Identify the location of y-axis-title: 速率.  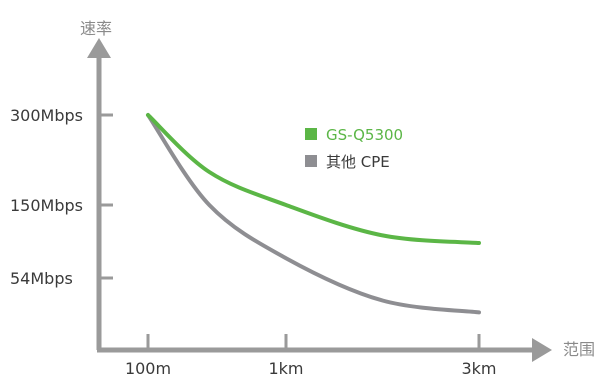
(96, 28).